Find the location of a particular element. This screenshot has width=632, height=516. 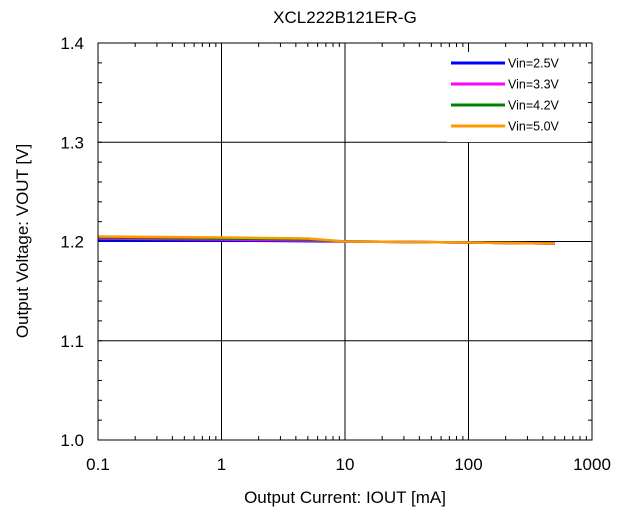

x-tick-label: 1000 is located at coordinates (592, 464).